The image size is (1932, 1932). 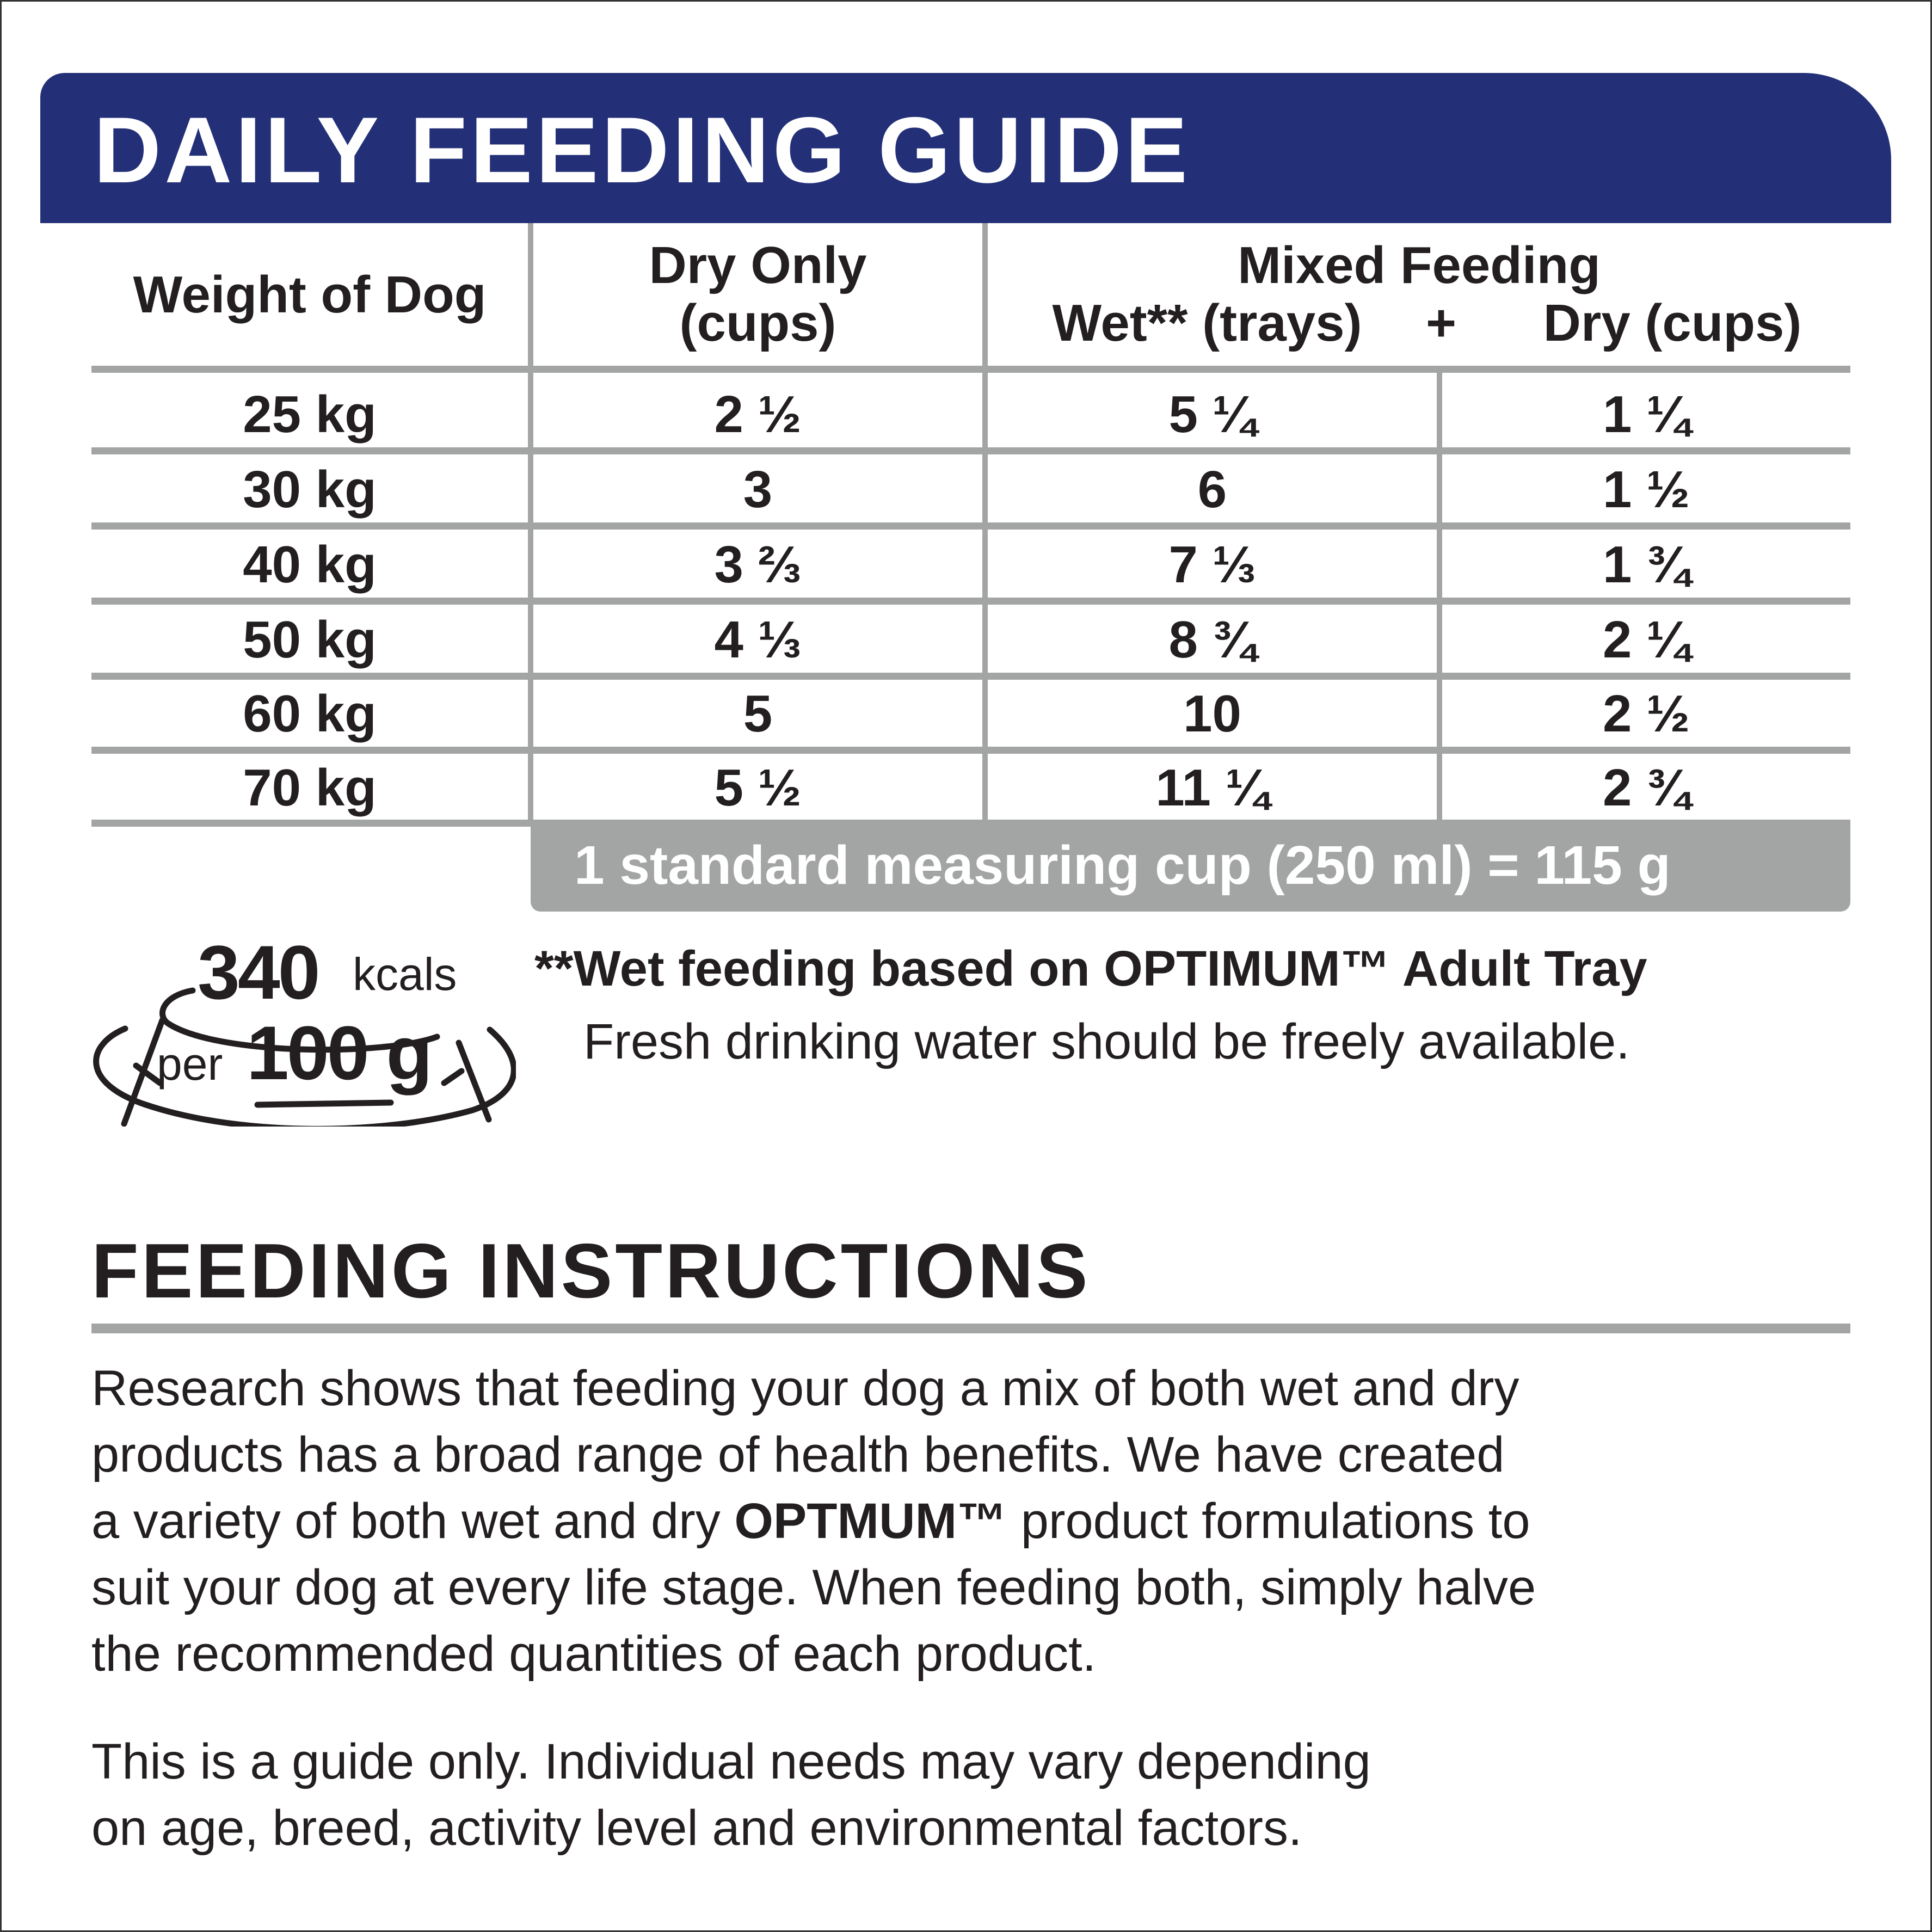 What do you see at coordinates (1646, 565) in the screenshot?
I see `cell-mixed-dry: 1 ¾` at bounding box center [1646, 565].